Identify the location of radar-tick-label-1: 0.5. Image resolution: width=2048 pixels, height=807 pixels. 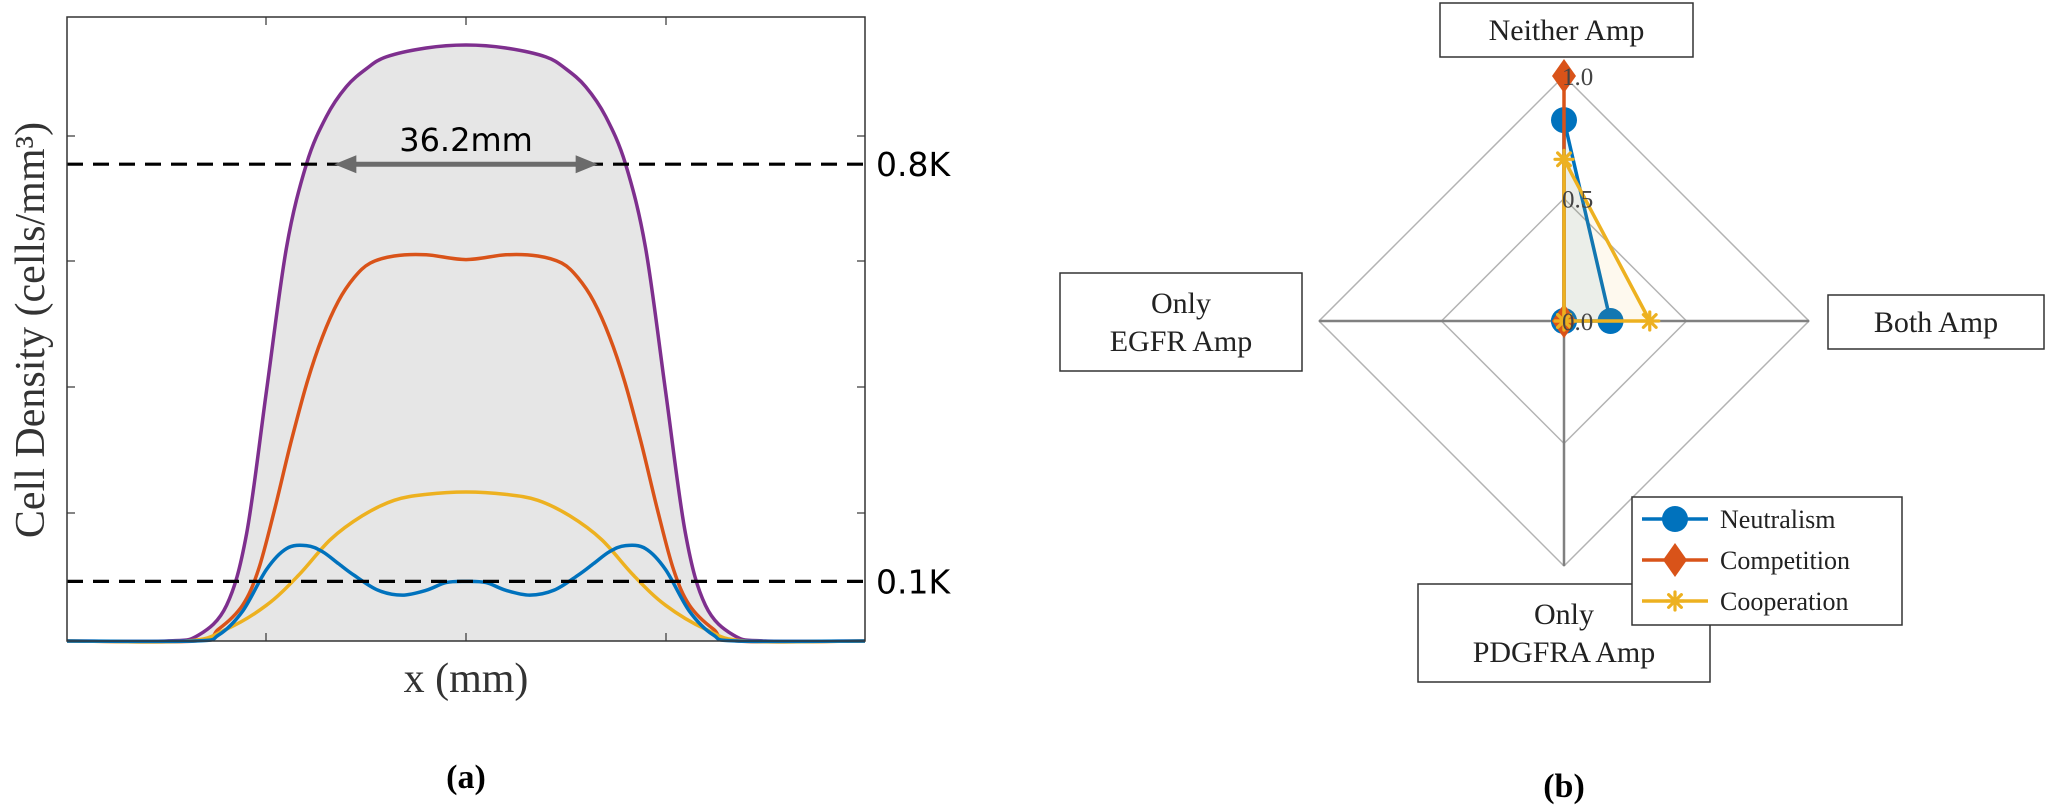
(1577, 200).